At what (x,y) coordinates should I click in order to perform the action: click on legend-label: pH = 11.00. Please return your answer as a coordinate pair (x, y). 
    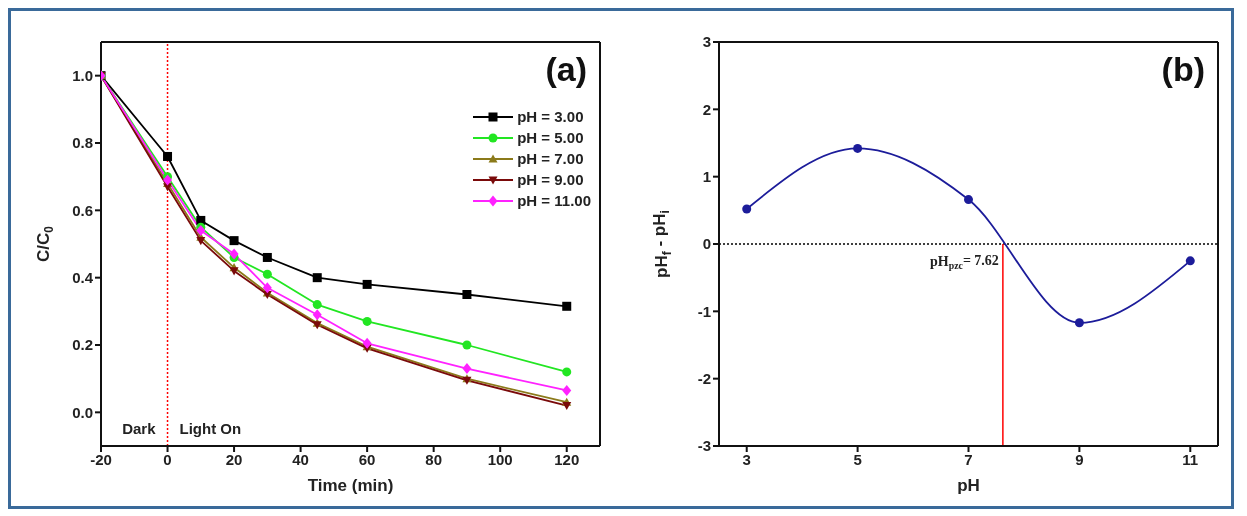
    Looking at the image, I should click on (554, 200).